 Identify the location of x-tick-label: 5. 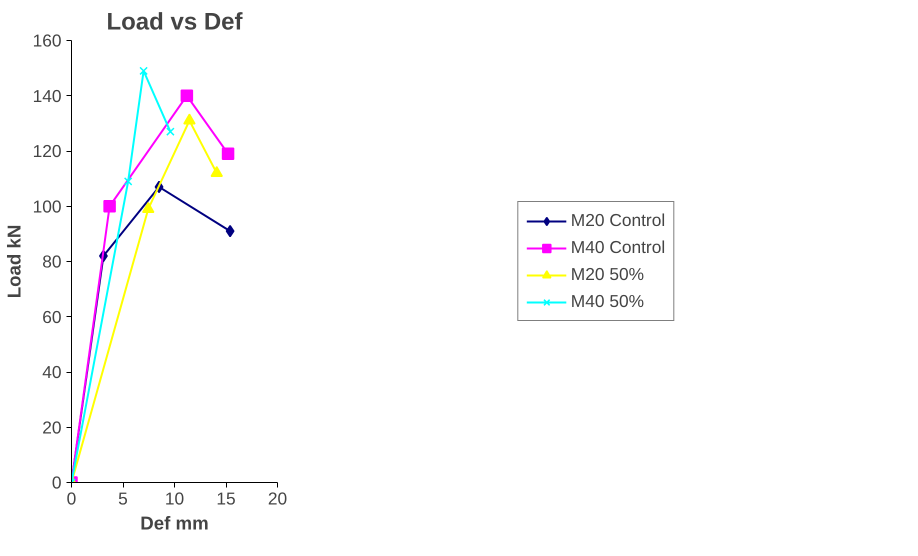
(123, 498).